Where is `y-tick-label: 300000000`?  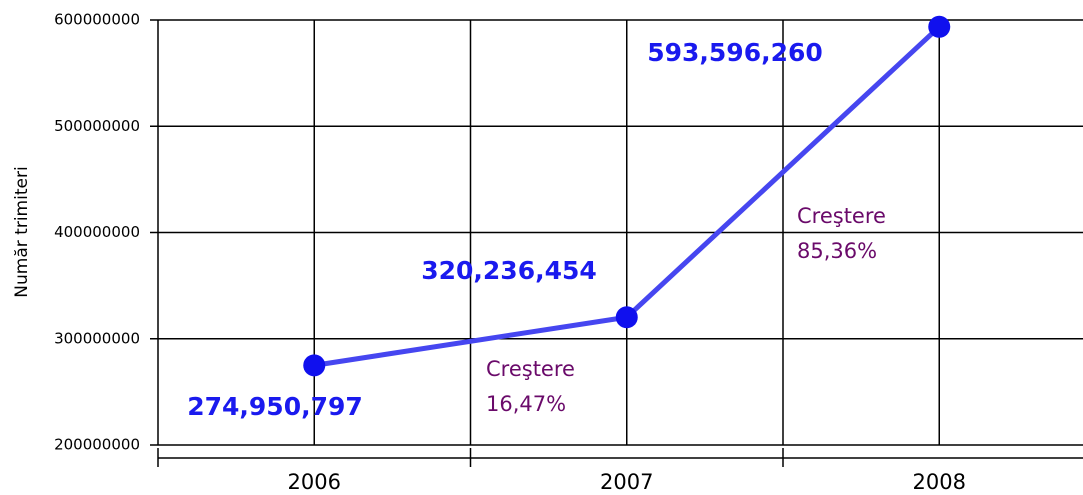 y-tick-label: 300000000 is located at coordinates (97, 338).